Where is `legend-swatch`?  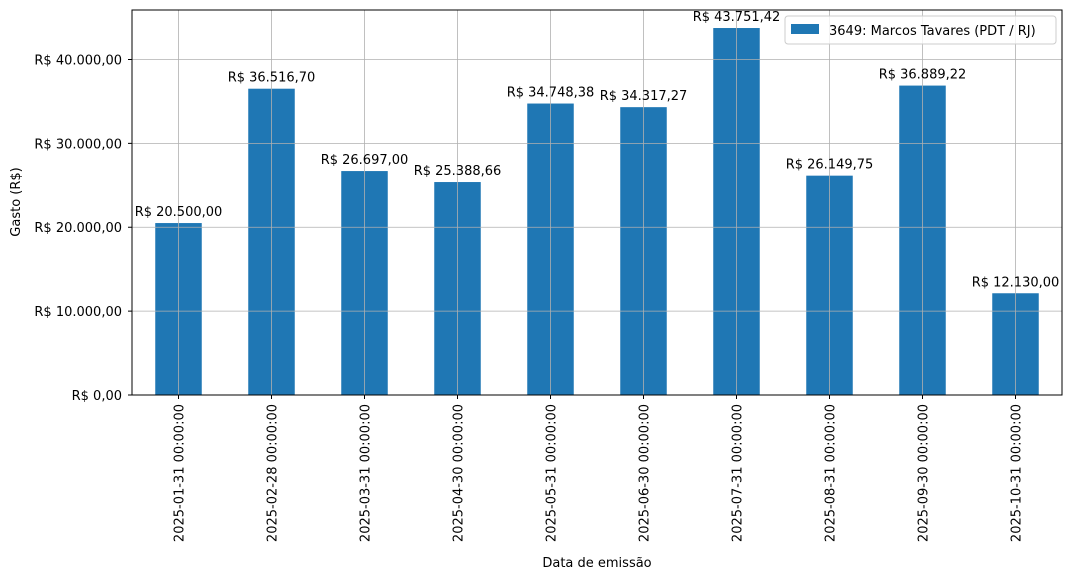 legend-swatch is located at coordinates (805, 29).